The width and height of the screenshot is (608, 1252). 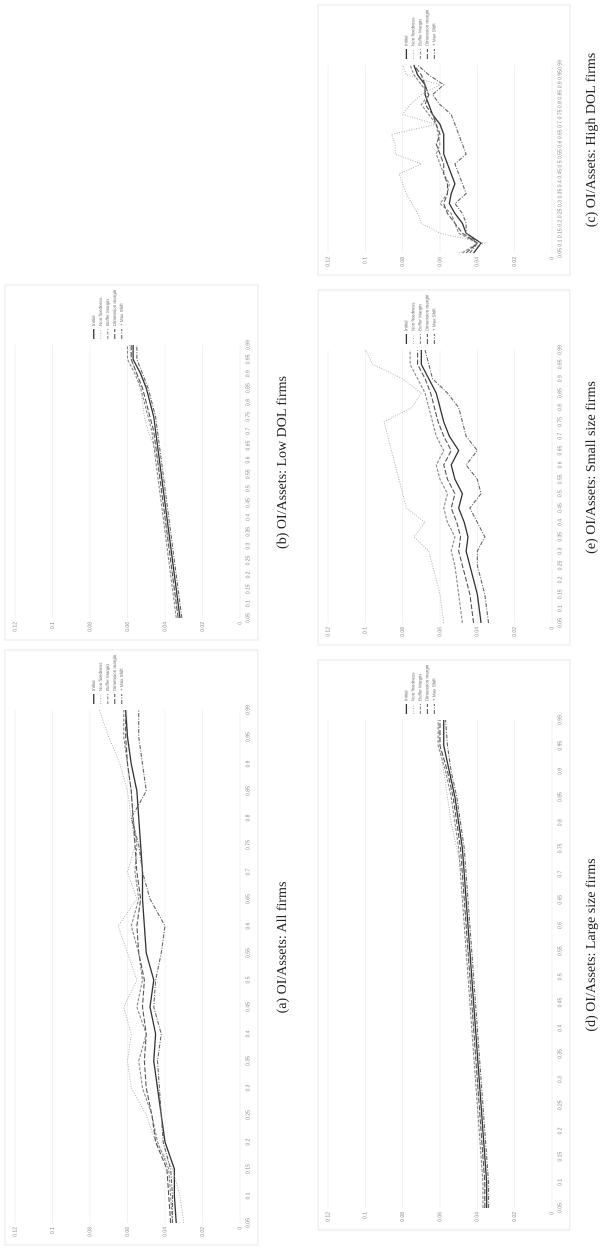 I want to click on x-tick-label: 0.75, so click(x=560, y=848).